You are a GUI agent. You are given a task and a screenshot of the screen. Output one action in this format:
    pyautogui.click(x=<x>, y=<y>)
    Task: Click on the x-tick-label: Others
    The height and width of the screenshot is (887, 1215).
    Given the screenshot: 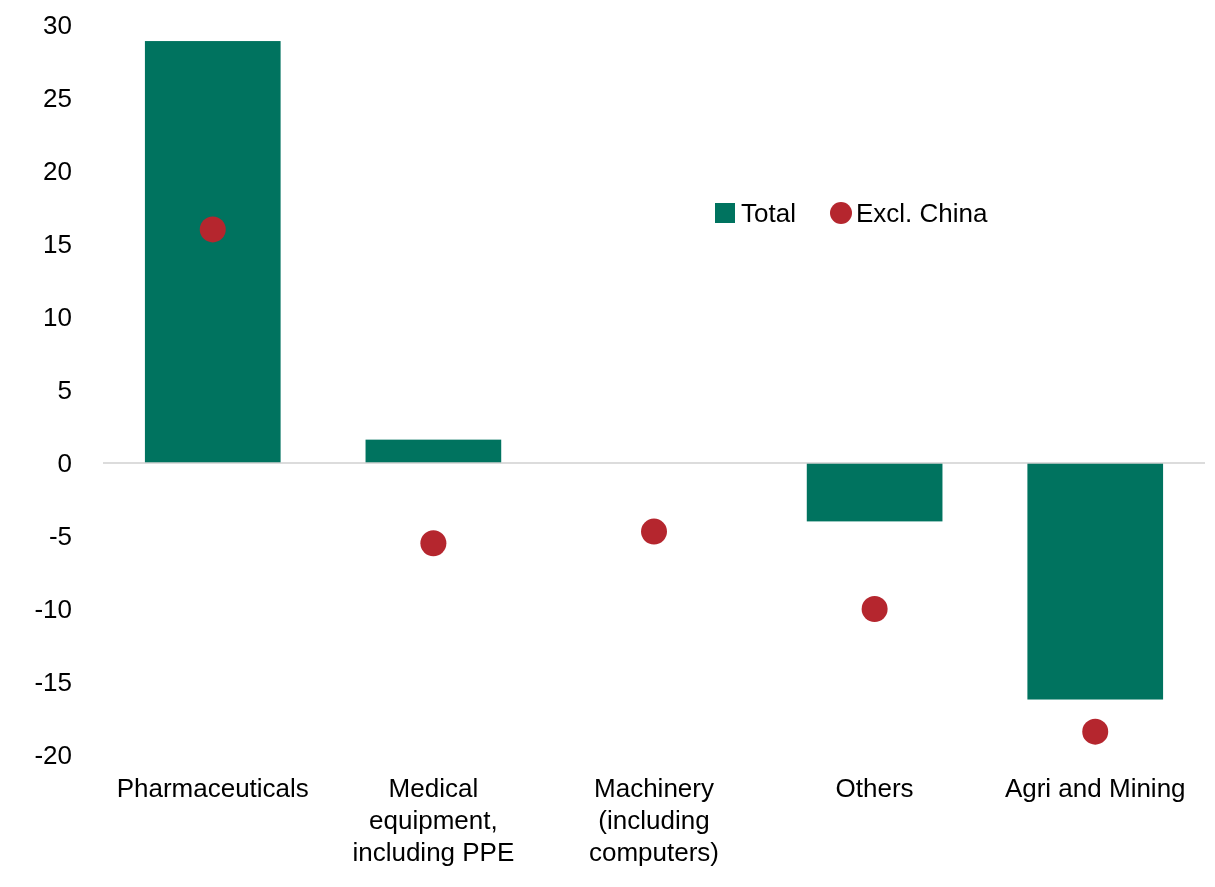 What is the action you would take?
    pyautogui.click(x=874, y=788)
    